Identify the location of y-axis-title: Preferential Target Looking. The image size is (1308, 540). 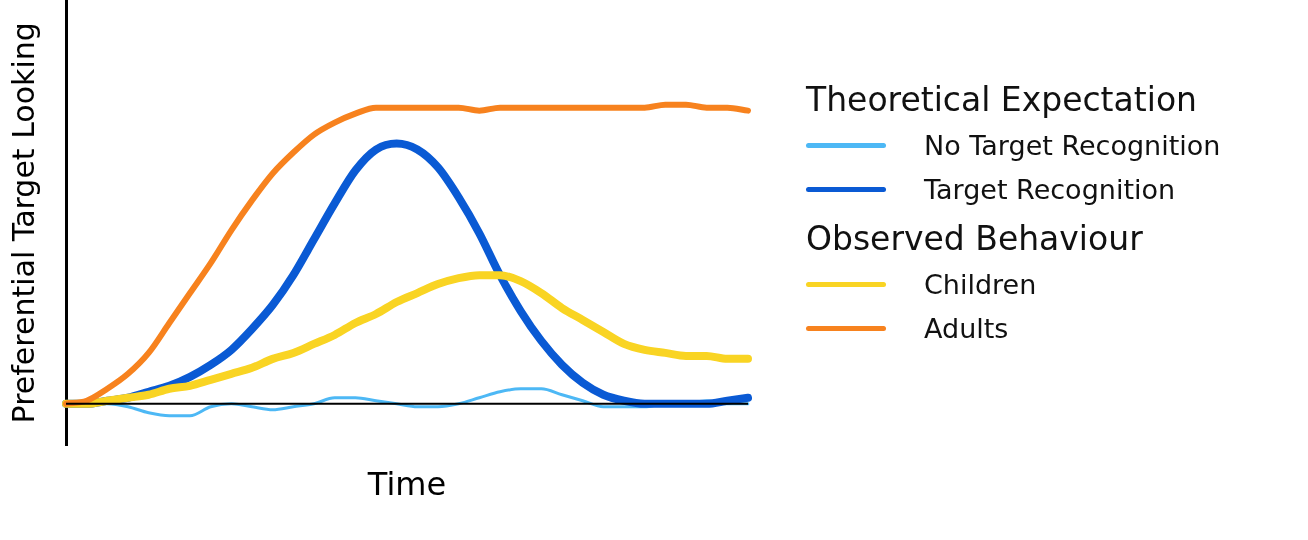
(23, 223).